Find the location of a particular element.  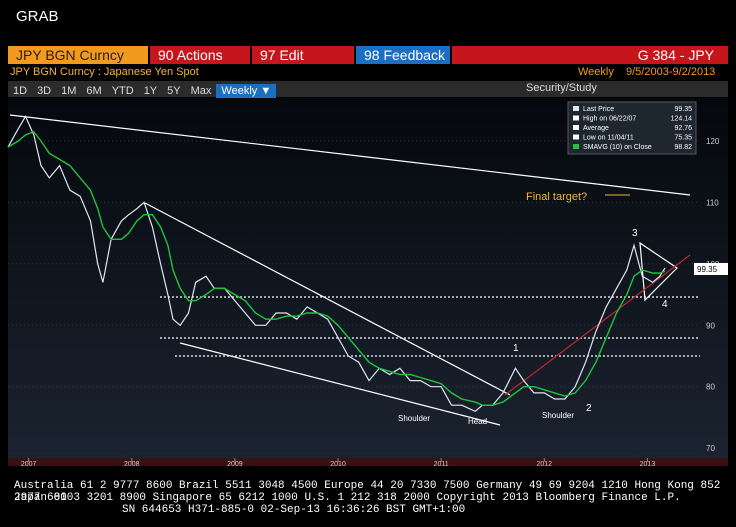

legend-label: Low on 11/04/11 is located at coordinates (608, 138).